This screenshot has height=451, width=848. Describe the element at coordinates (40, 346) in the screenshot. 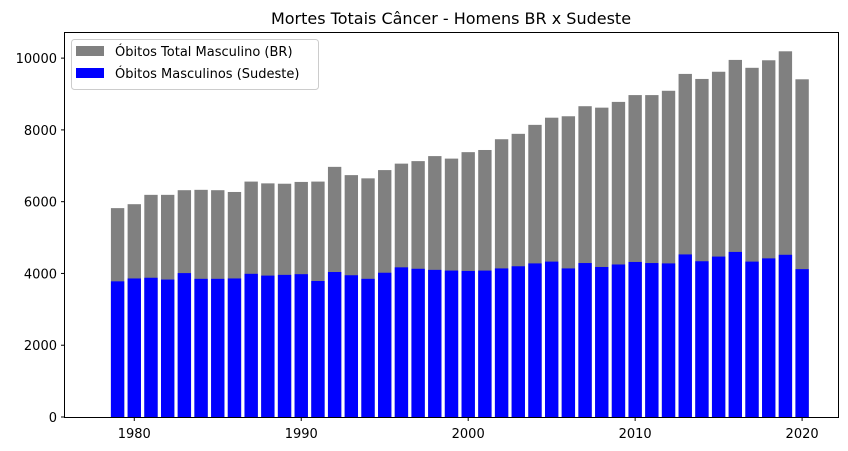

I see `y-tick-label-2000: 2000` at that location.